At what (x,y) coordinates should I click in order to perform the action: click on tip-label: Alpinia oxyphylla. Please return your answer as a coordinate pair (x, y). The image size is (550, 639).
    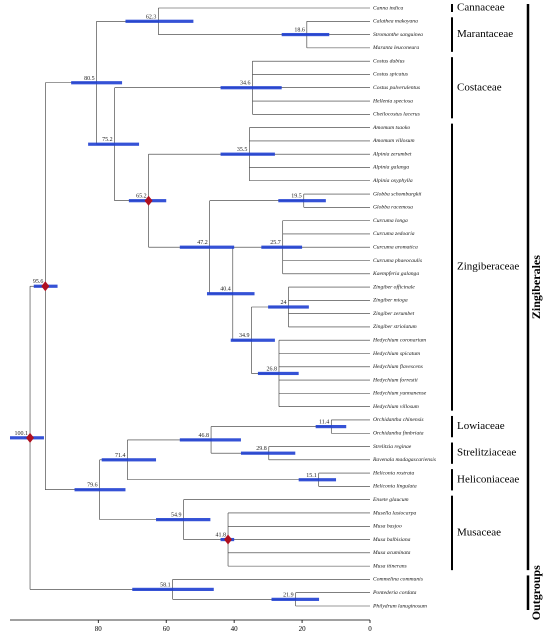
    Looking at the image, I should click on (392, 181).